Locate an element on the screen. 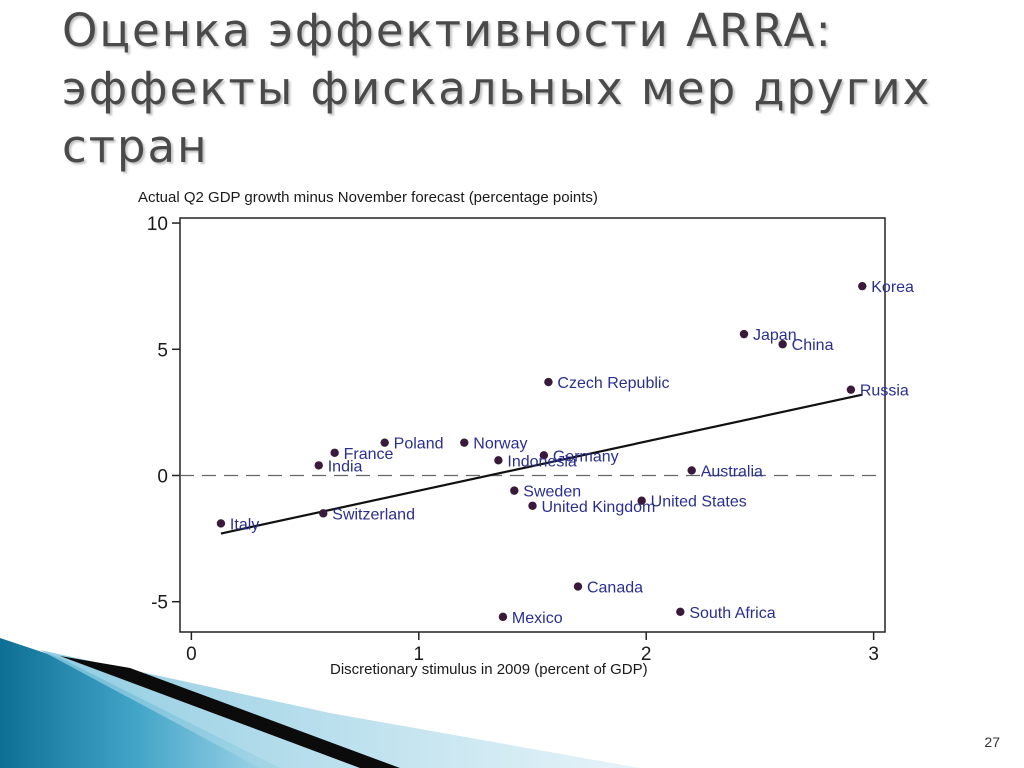 Image resolution: width=1024 pixels, height=768 pixels. data-point-label: Czech Republic is located at coordinates (613, 383).